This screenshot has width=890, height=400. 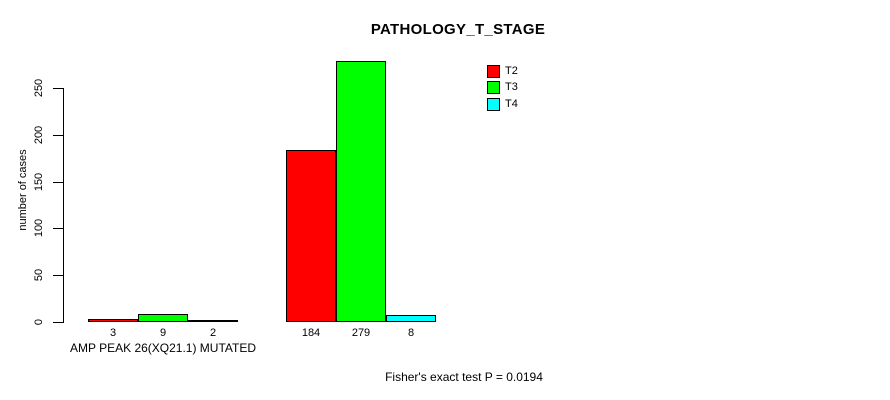 What do you see at coordinates (163, 348) in the screenshot?
I see `x-group-label: AMP PEAK 26(XQ21.1) MUTATED` at bounding box center [163, 348].